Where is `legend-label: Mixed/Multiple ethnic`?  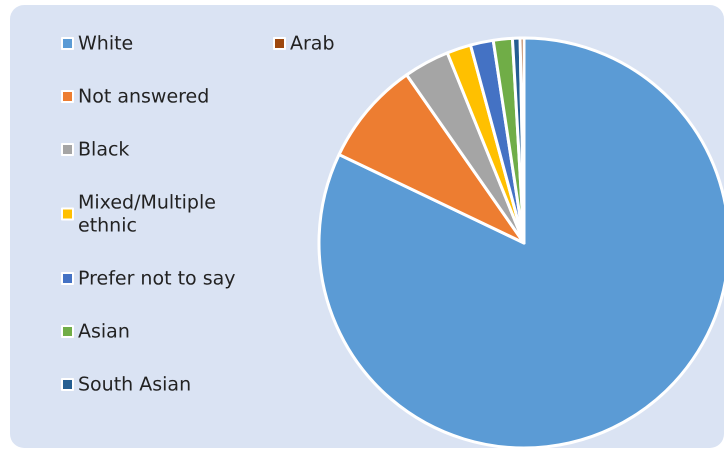
legend-label: Mixed/Multiple ethnic is located at coordinates (150, 214).